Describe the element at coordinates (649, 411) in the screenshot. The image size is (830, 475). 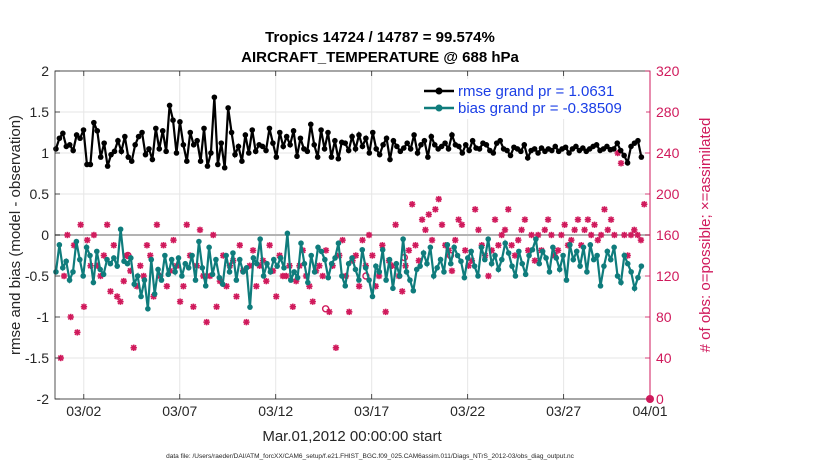
I see `x-tick-label: 04/01` at that location.